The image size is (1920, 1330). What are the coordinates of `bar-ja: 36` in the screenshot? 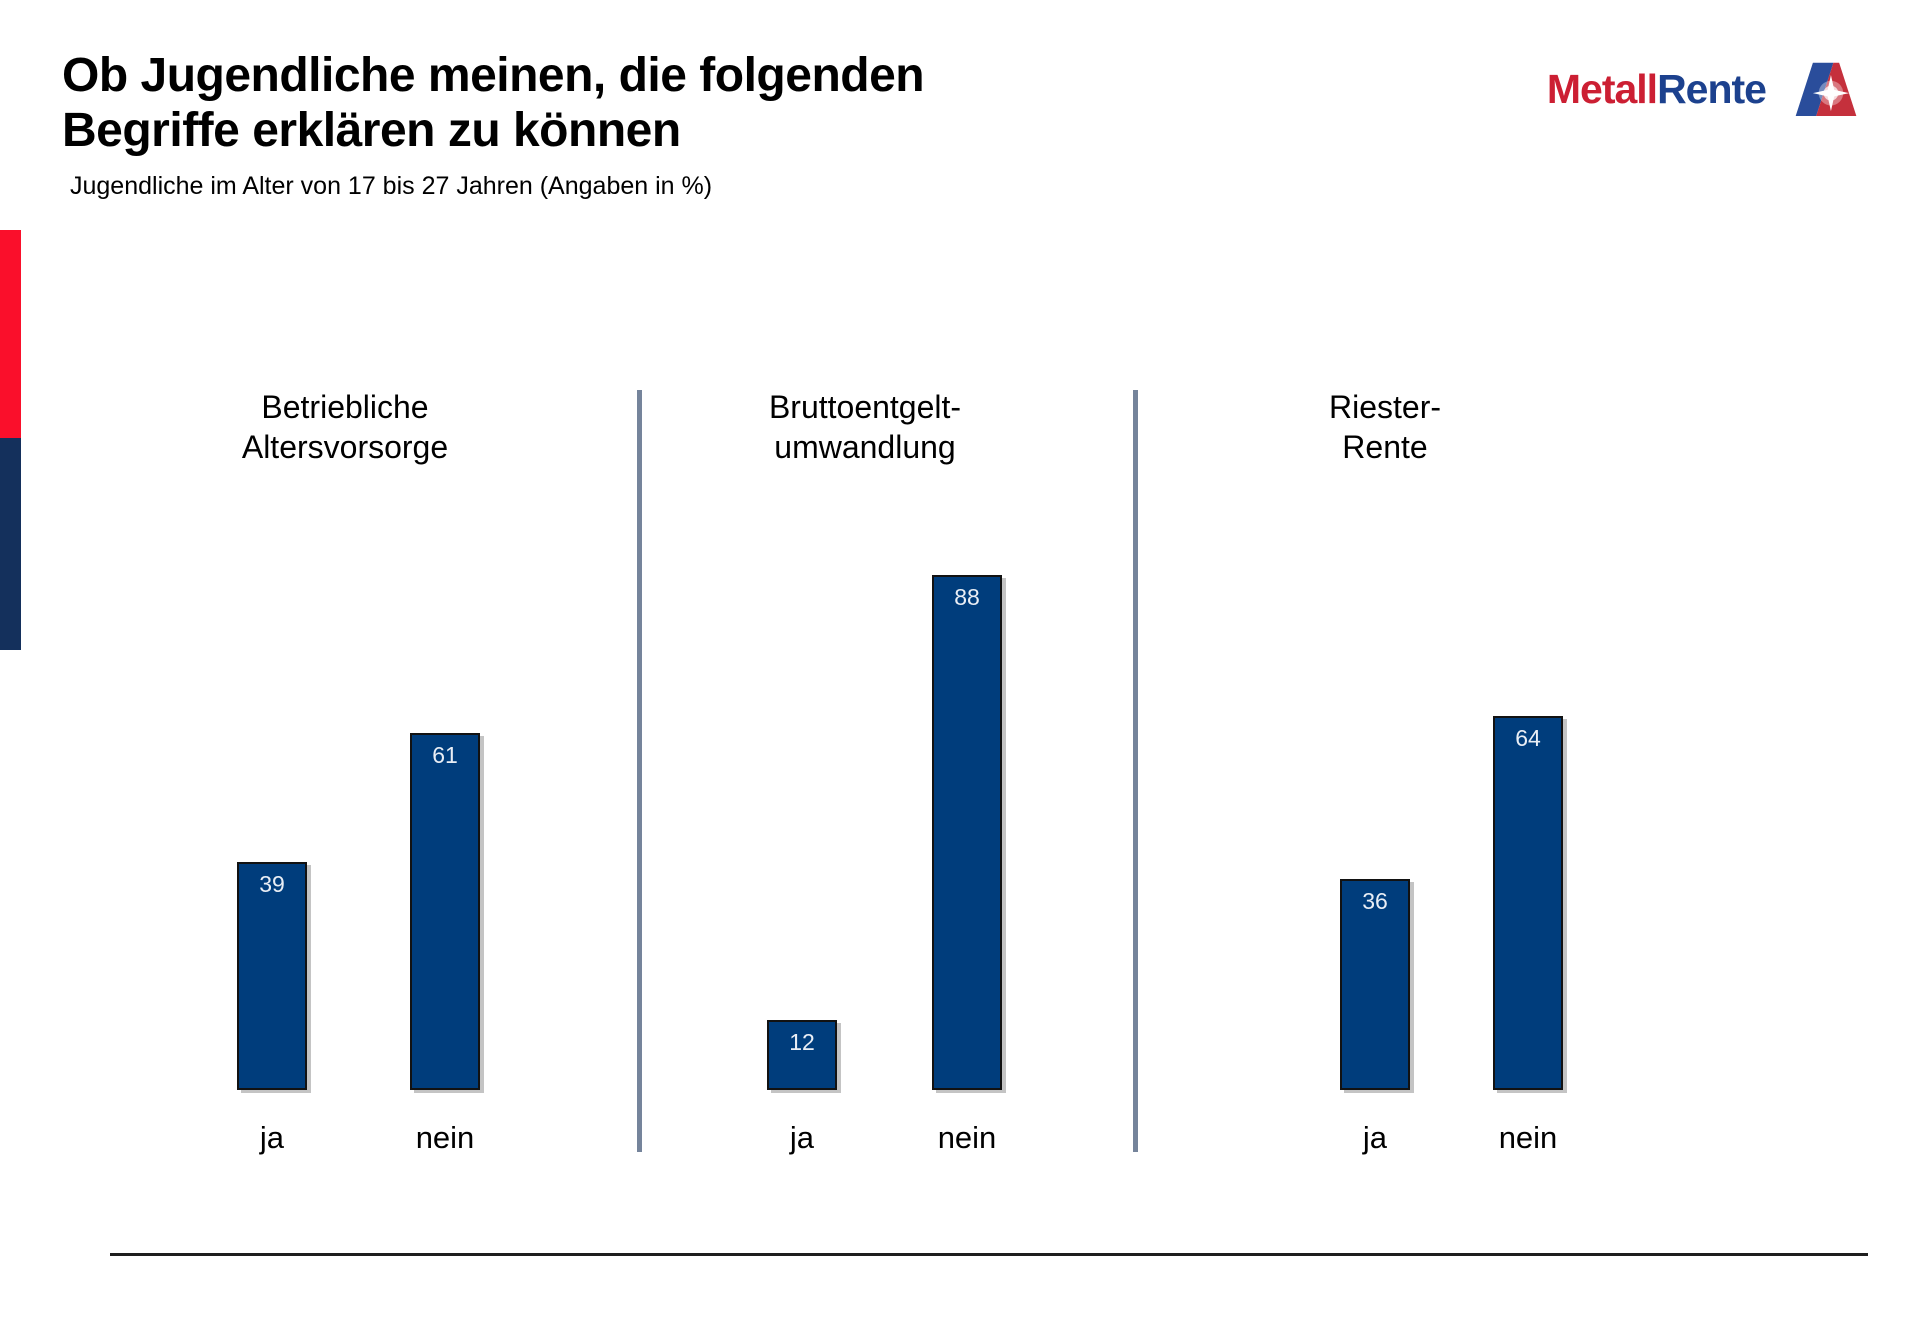 It's located at (1375, 984).